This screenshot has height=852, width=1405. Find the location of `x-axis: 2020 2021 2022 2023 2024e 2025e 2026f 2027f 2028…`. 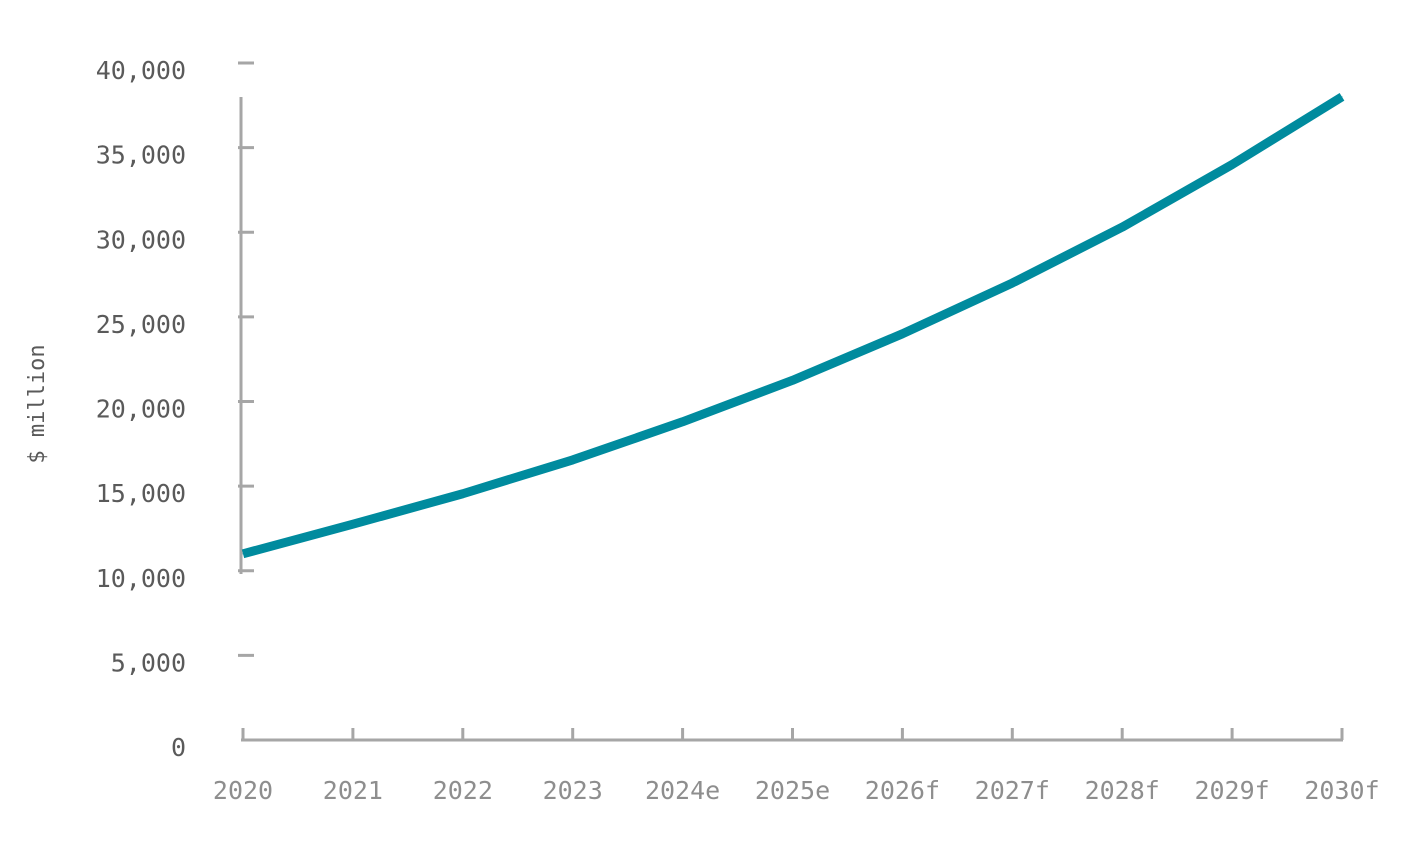

x-axis: 2020 2021 2022 2023 2024e 2025e 2026f 2027f 2028… is located at coordinates (796, 766).